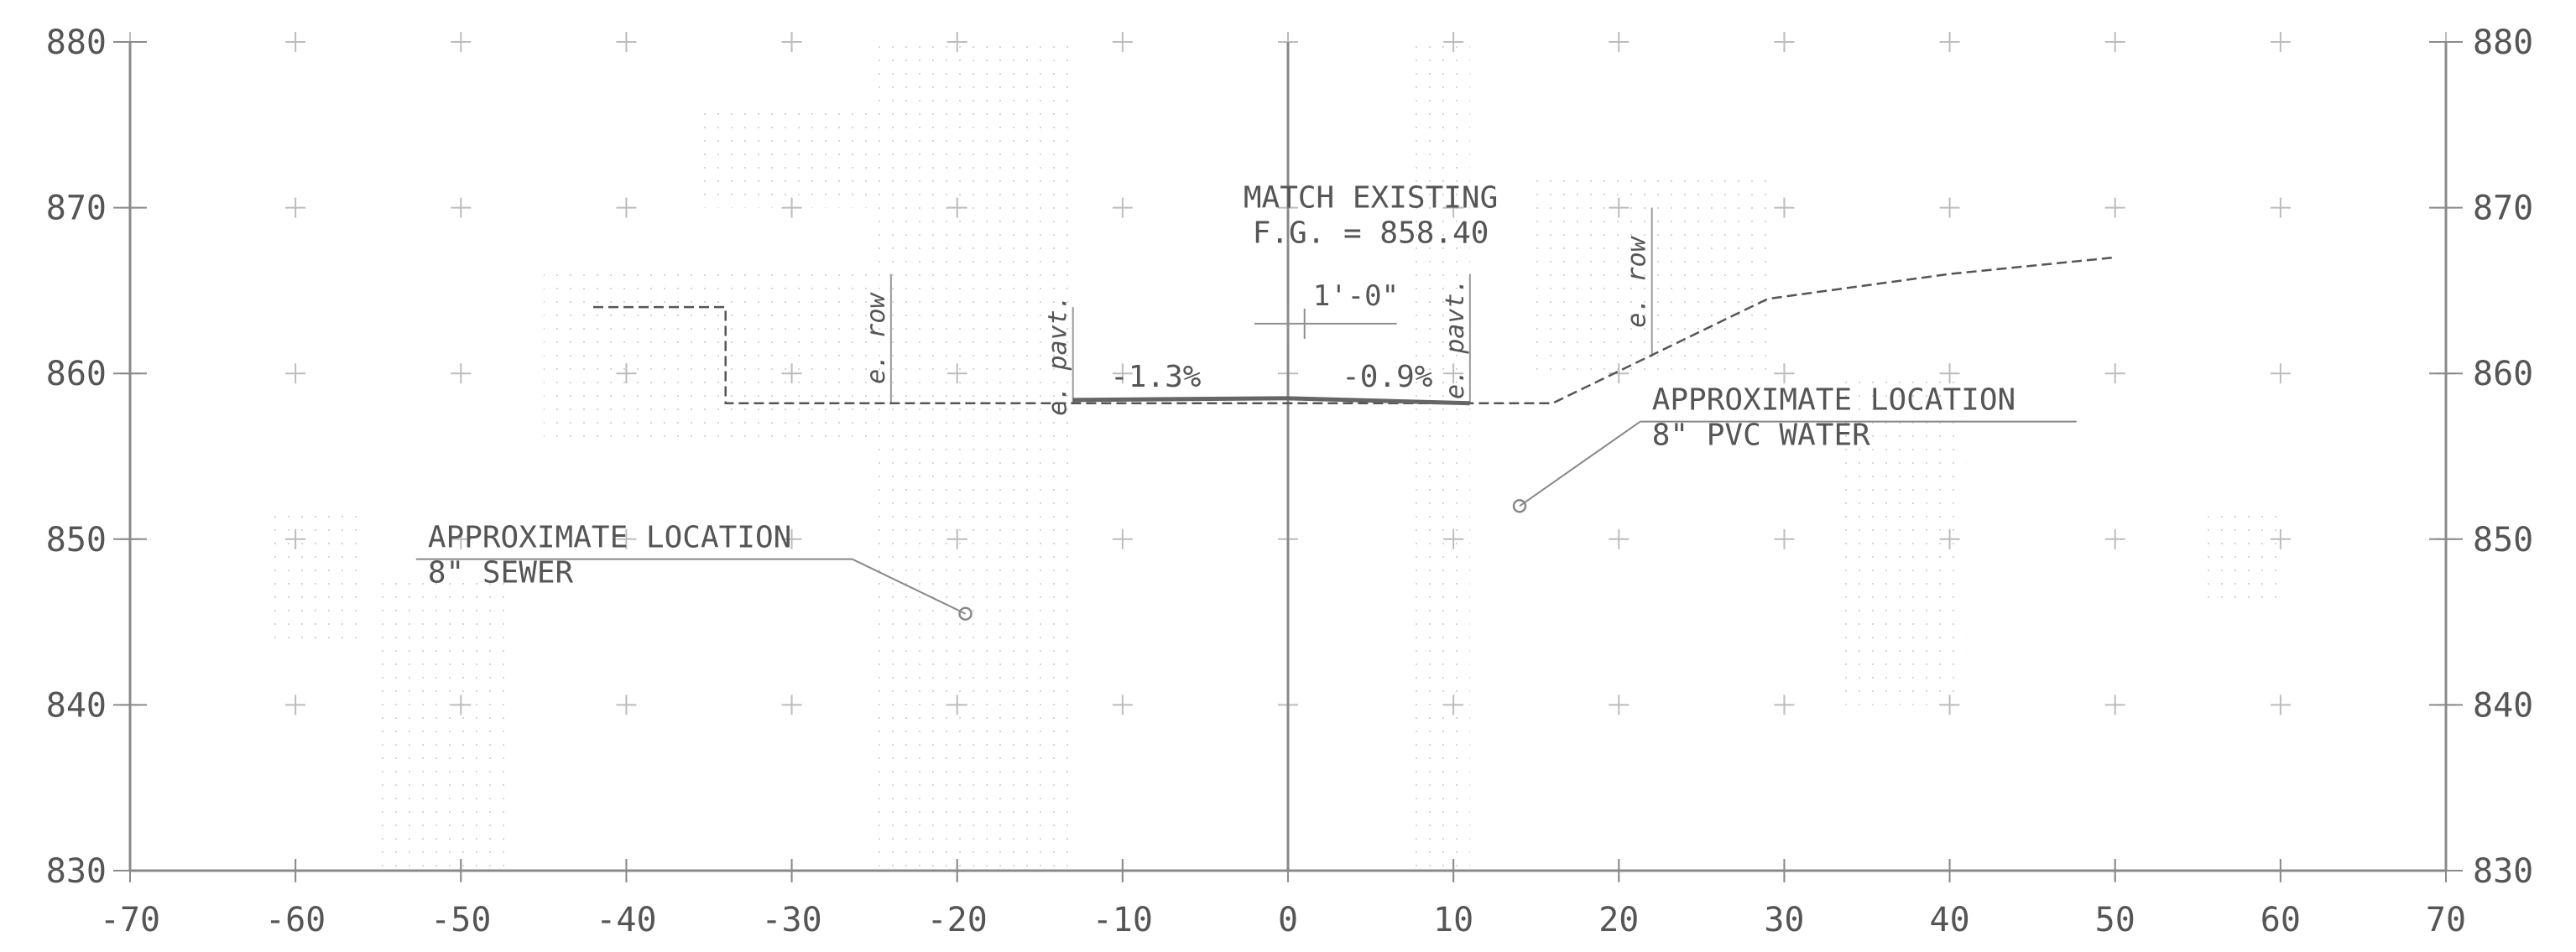  Describe the element at coordinates (2503, 705) in the screenshot. I see `y-tick-label-right: 840` at that location.